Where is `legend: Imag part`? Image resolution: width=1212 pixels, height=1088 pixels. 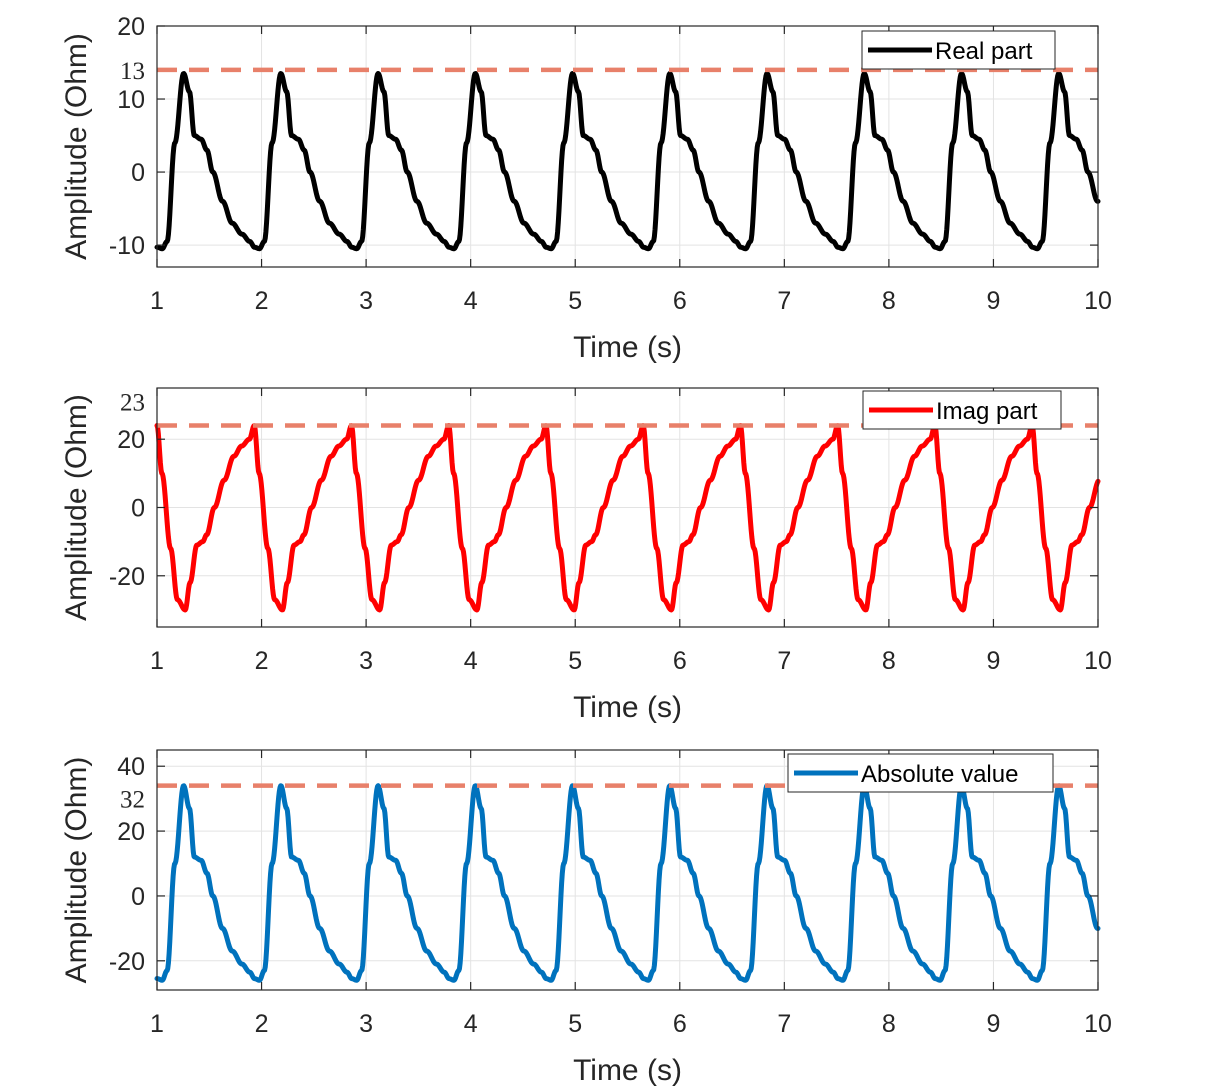
legend: Imag part is located at coordinates (962, 410).